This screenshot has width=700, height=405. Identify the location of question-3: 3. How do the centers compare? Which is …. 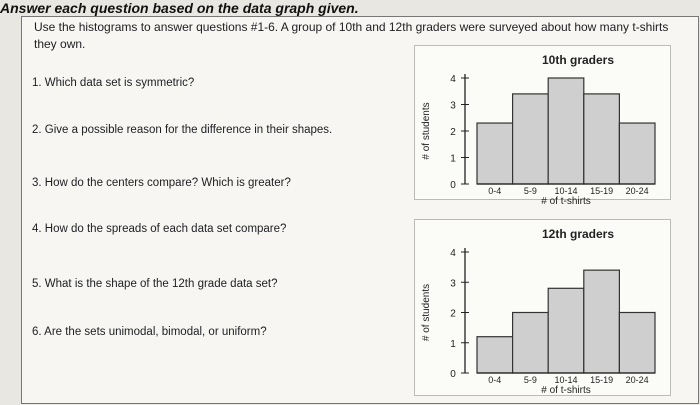
(161, 183).